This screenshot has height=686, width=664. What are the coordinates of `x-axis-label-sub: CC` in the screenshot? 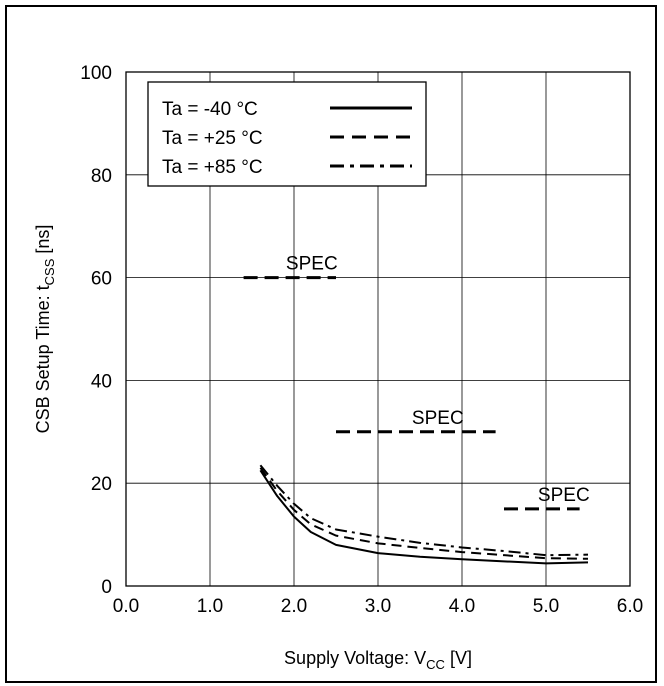 It's located at (435, 664).